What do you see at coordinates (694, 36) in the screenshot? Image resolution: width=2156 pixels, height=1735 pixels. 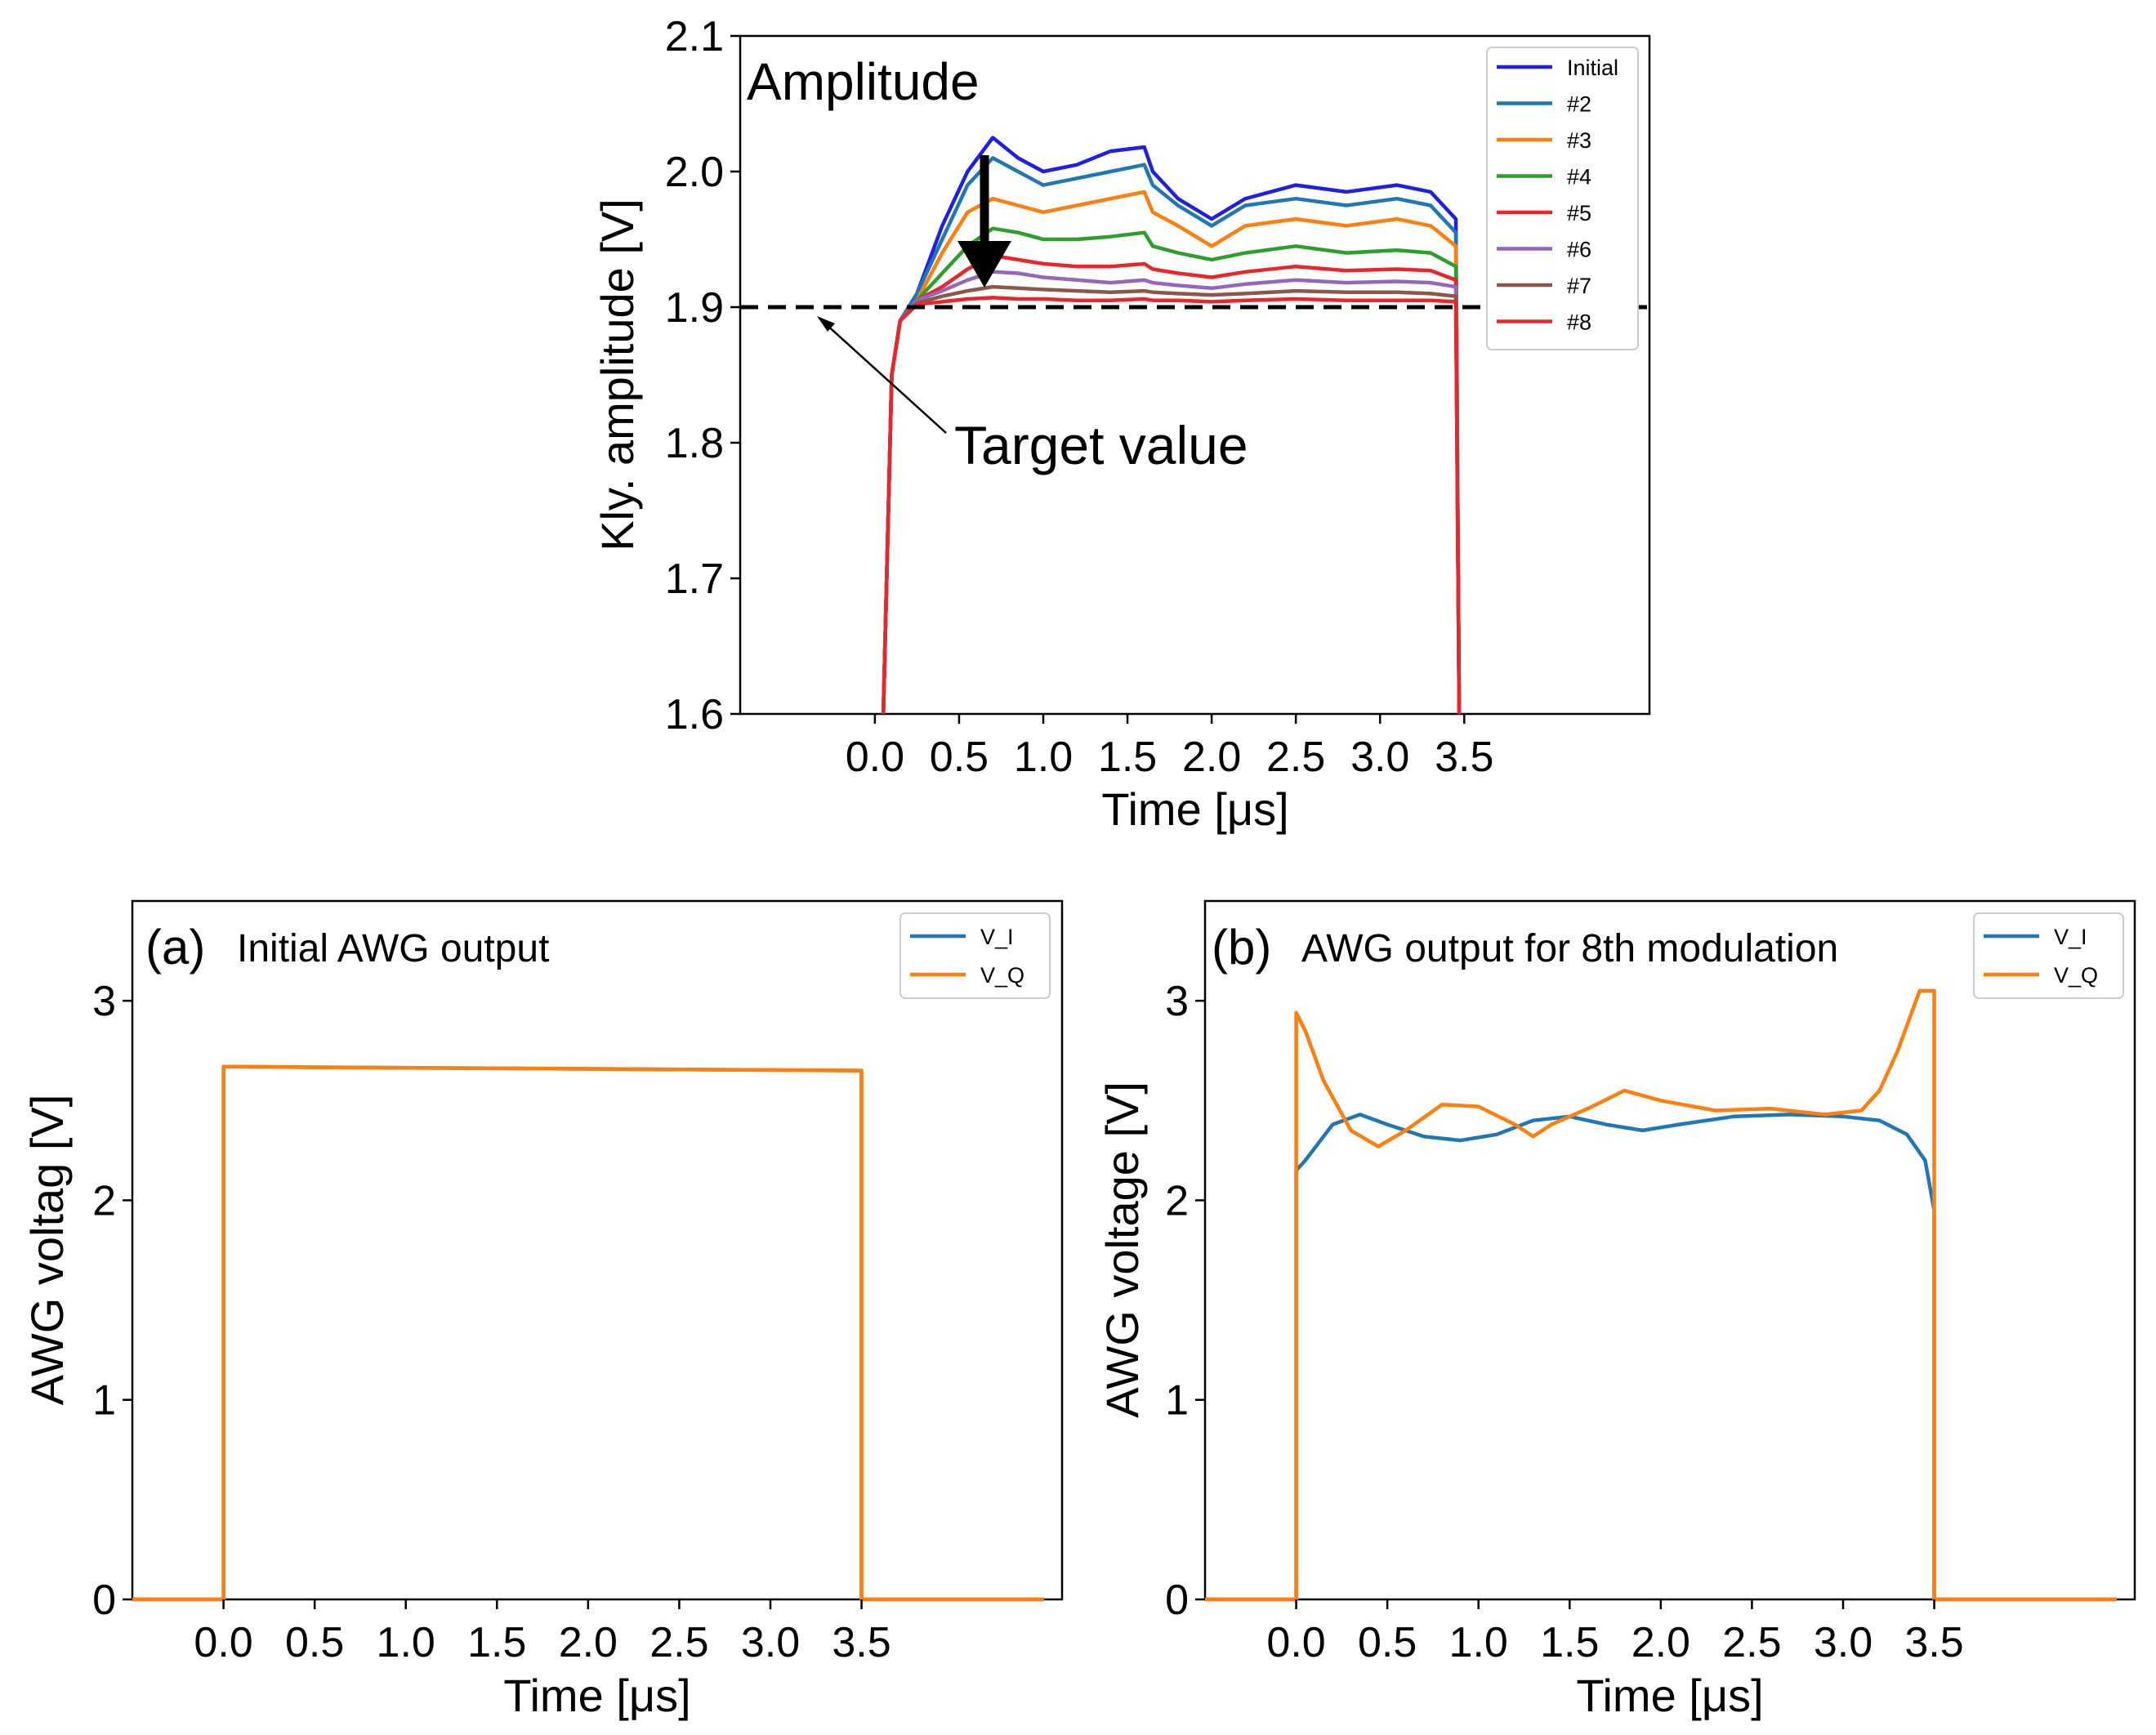 I see `y-tick-label: 2.1` at bounding box center [694, 36].